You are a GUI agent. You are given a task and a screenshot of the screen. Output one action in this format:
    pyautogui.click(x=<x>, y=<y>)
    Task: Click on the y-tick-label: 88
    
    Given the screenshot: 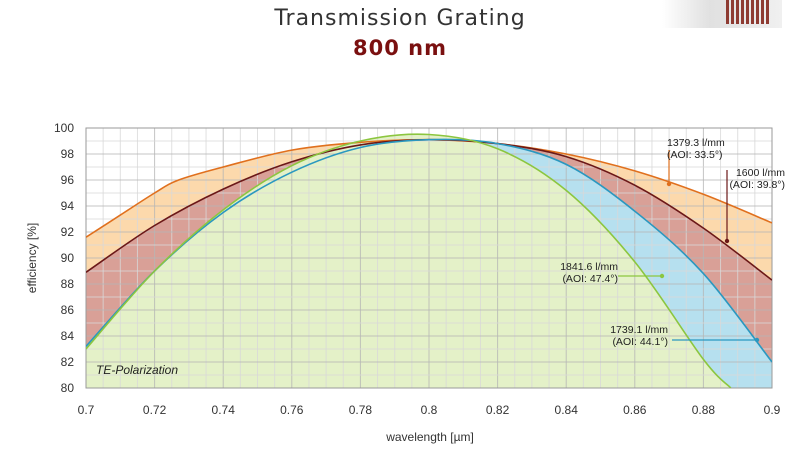 What is the action you would take?
    pyautogui.click(x=68, y=284)
    